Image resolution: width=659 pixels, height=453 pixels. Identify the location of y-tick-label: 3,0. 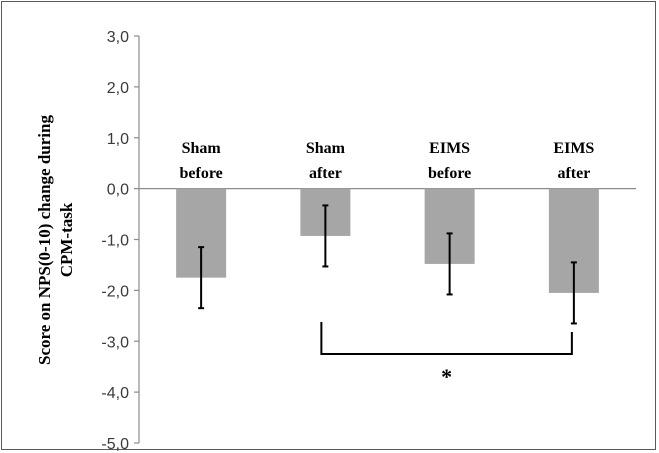
(118, 37).